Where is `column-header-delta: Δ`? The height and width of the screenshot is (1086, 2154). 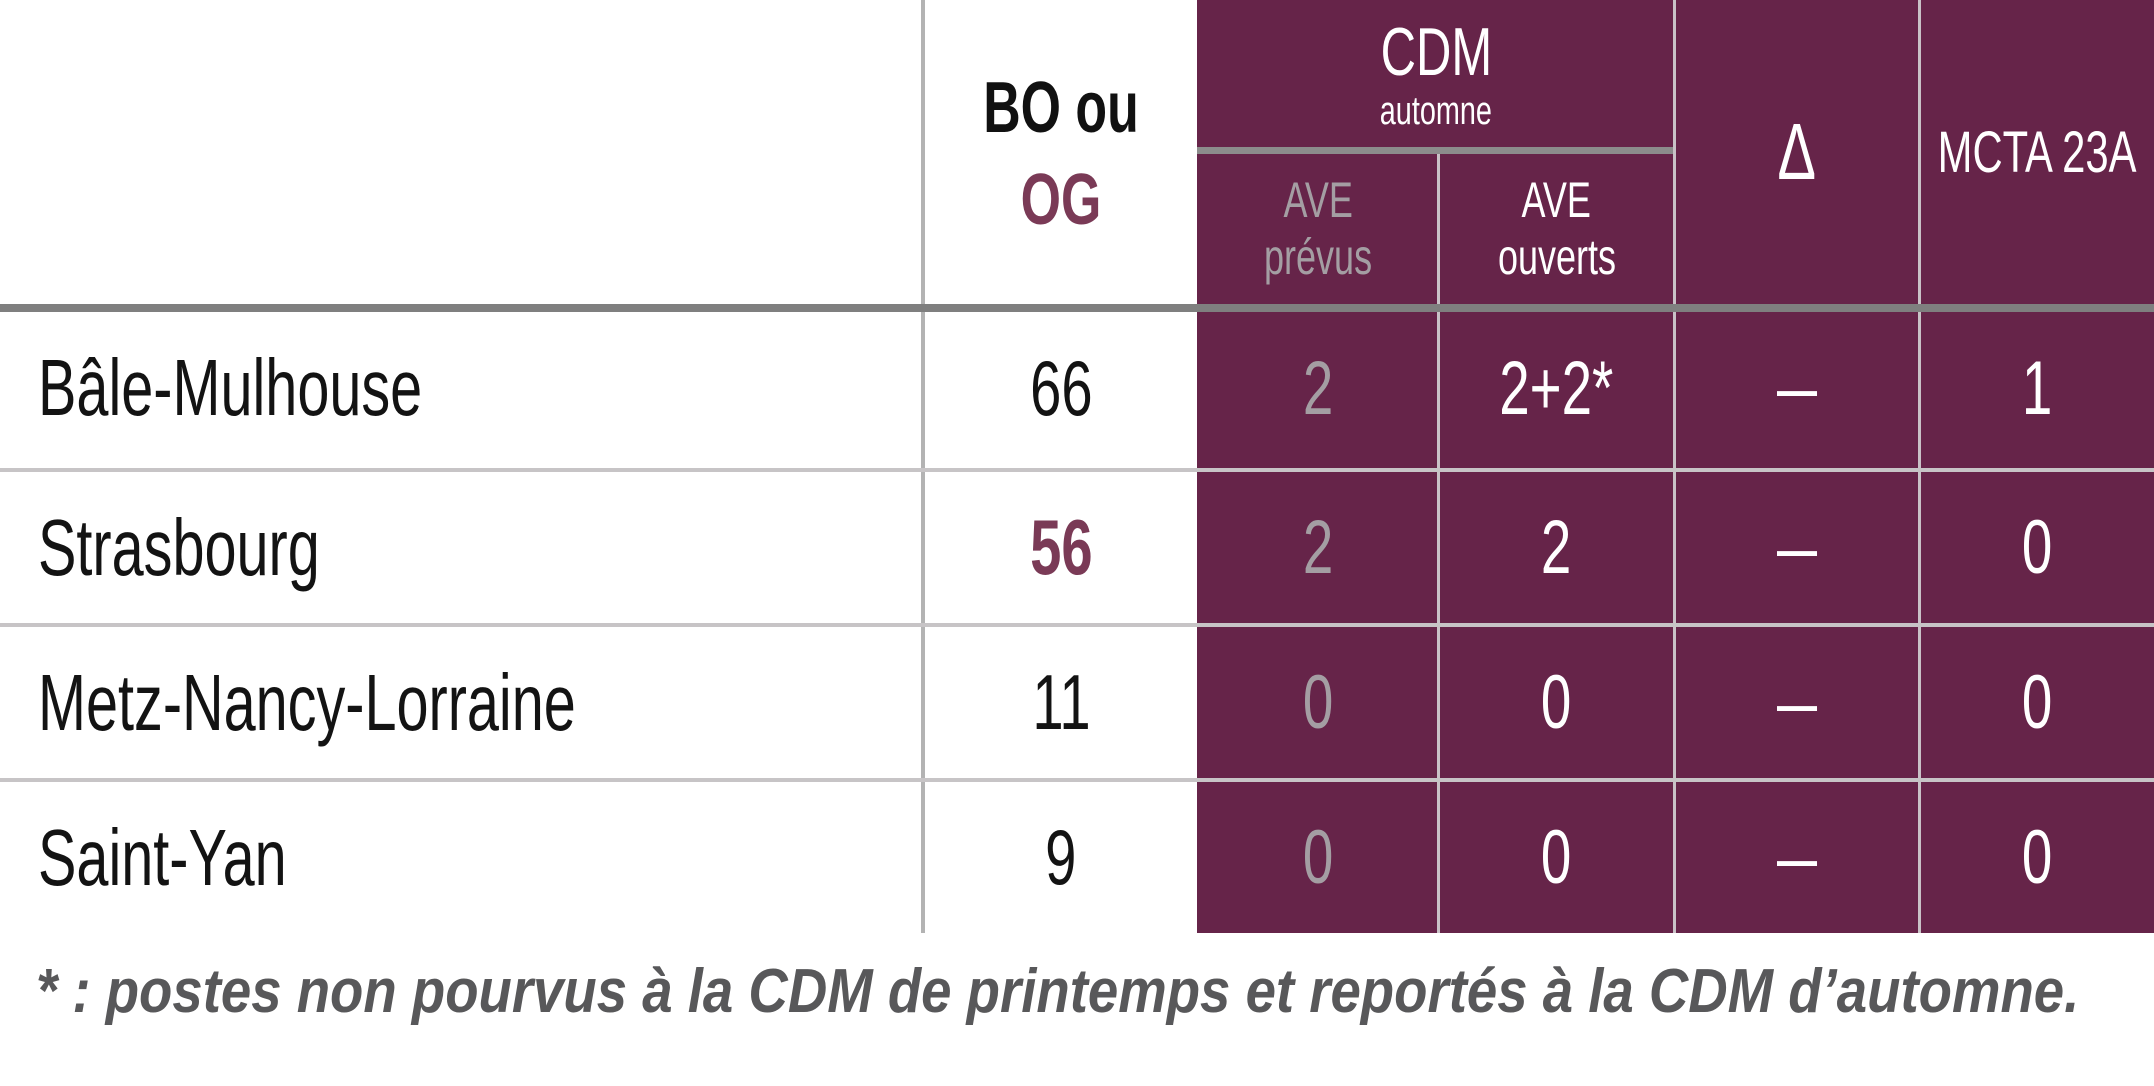 column-header-delta: Δ is located at coordinates (1797, 152).